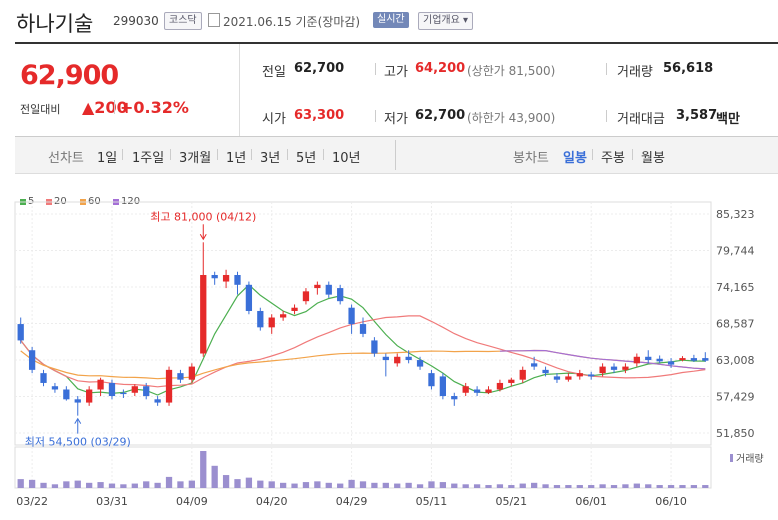 This screenshot has height=520, width=778. What do you see at coordinates (105, 107) in the screenshot?
I see `change-value: ▲200` at bounding box center [105, 107].